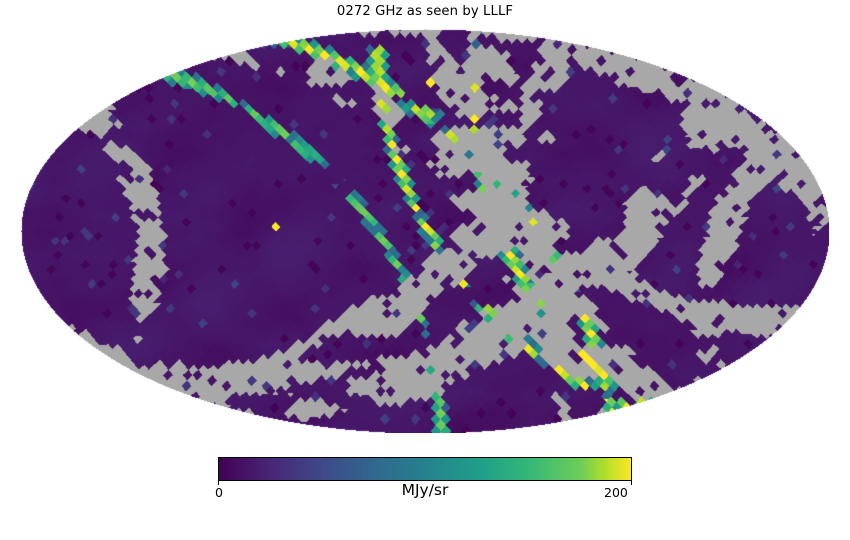 This screenshot has width=850, height=540. What do you see at coordinates (425, 490) in the screenshot?
I see `colorbar-unit-label: MJy/sr` at bounding box center [425, 490].